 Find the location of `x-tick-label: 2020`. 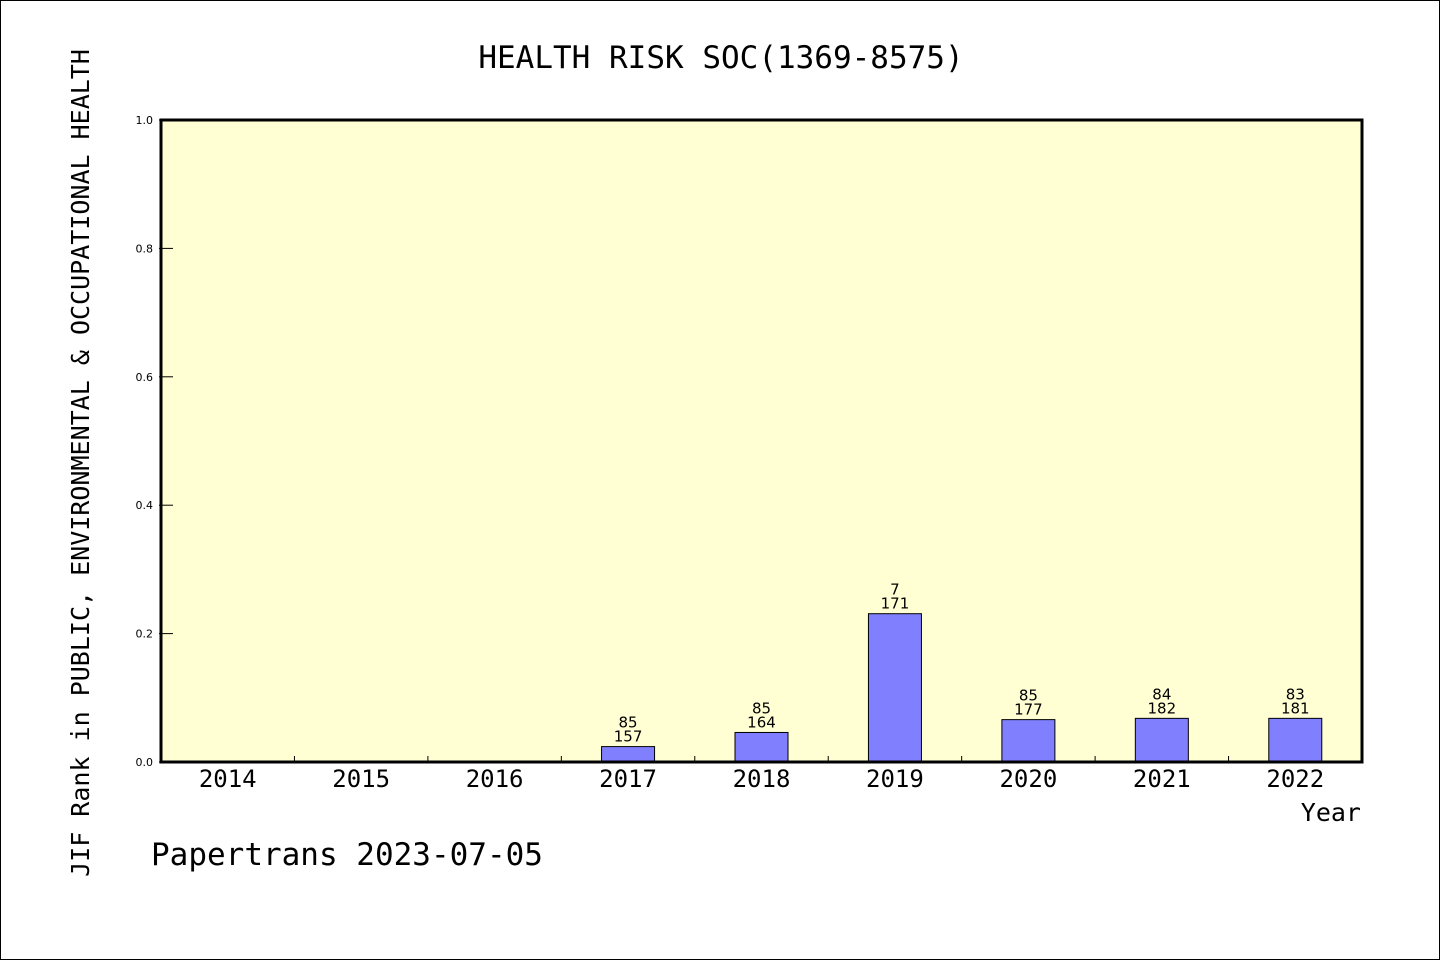

x-tick-label: 2020 is located at coordinates (1028, 779).